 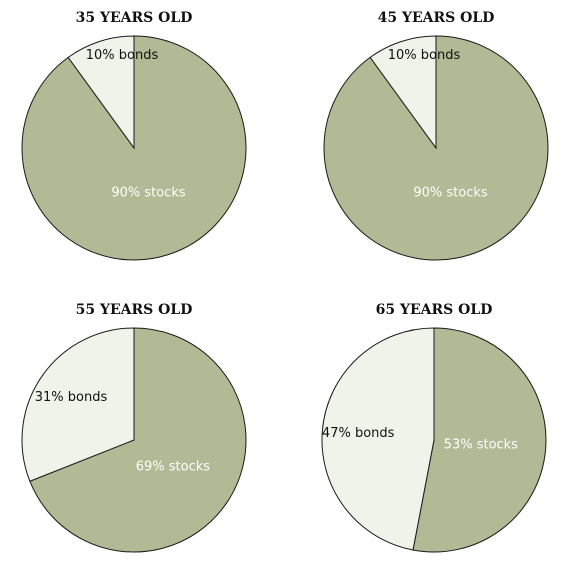 What do you see at coordinates (436, 18) in the screenshot?
I see `chart-title: 45 YEARS OLD` at bounding box center [436, 18].